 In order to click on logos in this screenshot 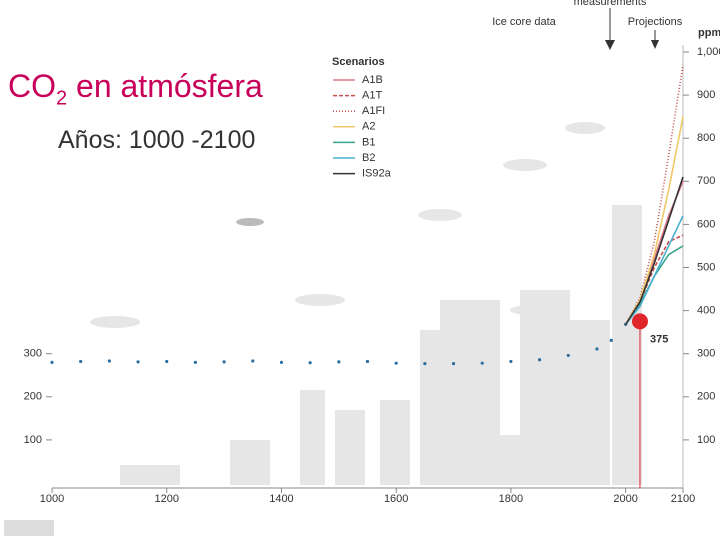, I will do `click(29, 528)`.